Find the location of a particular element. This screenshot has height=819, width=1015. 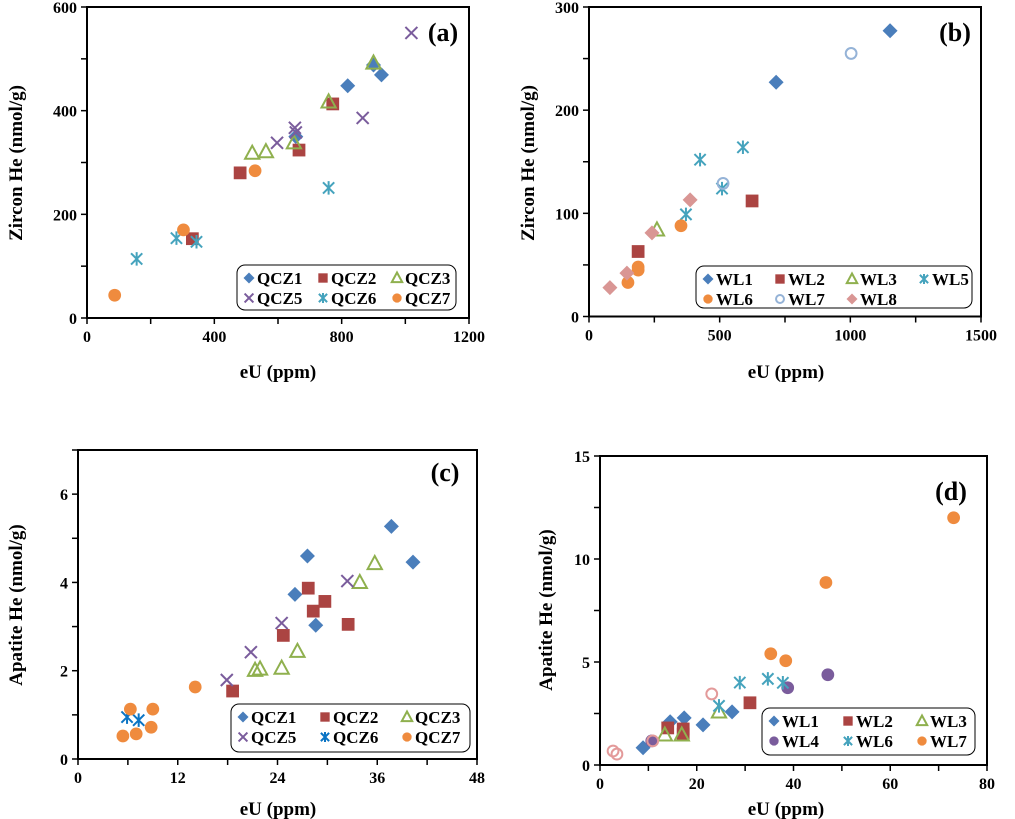

panel-label: (c) is located at coordinates (445, 472).